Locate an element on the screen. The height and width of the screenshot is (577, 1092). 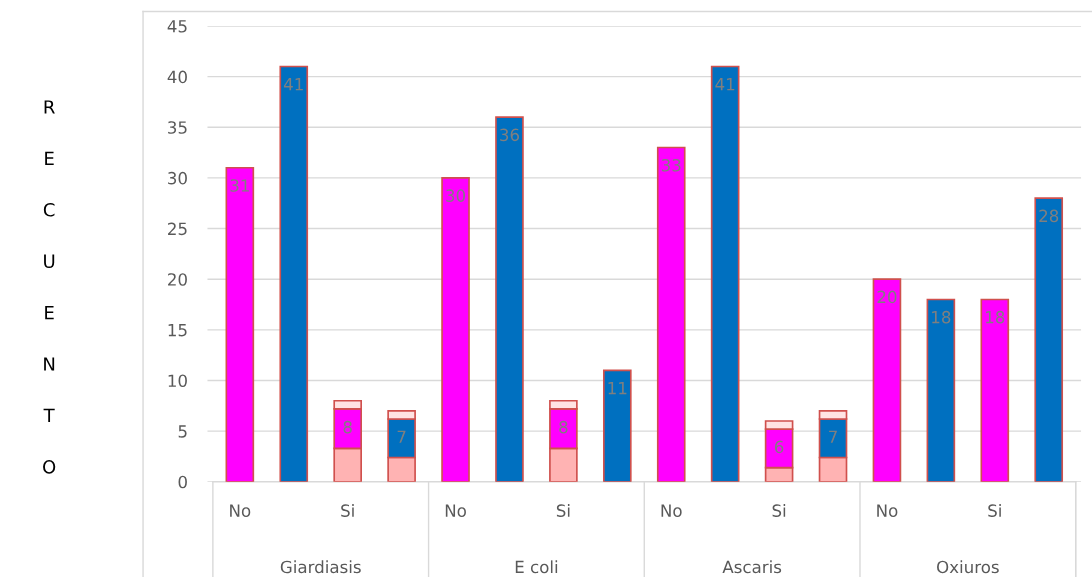
total-label: 11 is located at coordinates (617, 388).